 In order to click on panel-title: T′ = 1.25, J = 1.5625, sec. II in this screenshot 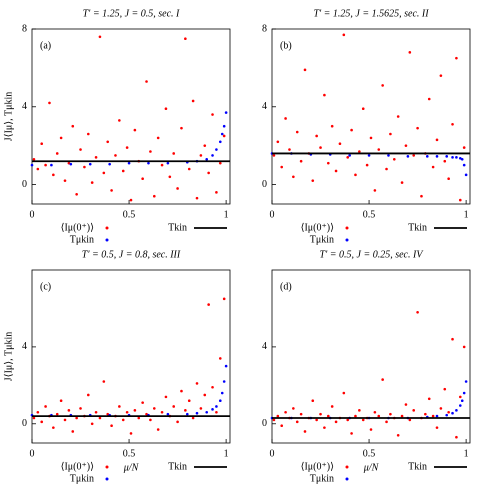, I will do `click(371, 13)`.